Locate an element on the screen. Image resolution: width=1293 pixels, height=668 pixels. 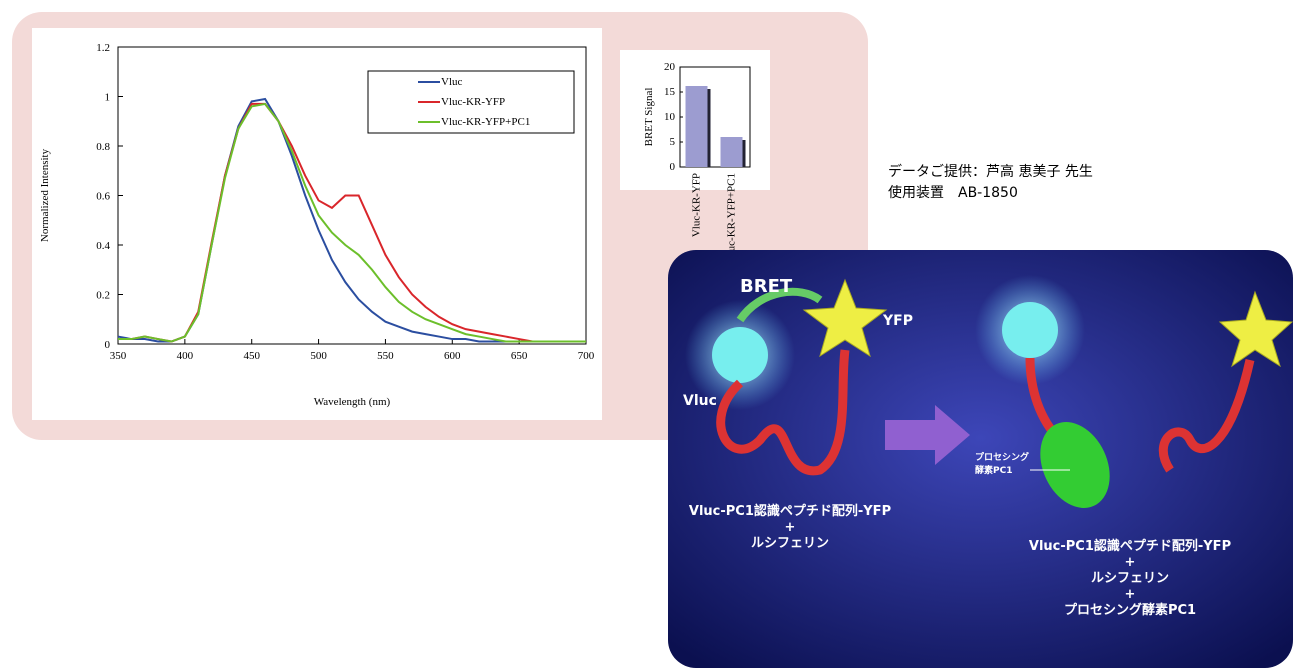
y-axis-label: Normalized Intensity is located at coordinates (45, 195).